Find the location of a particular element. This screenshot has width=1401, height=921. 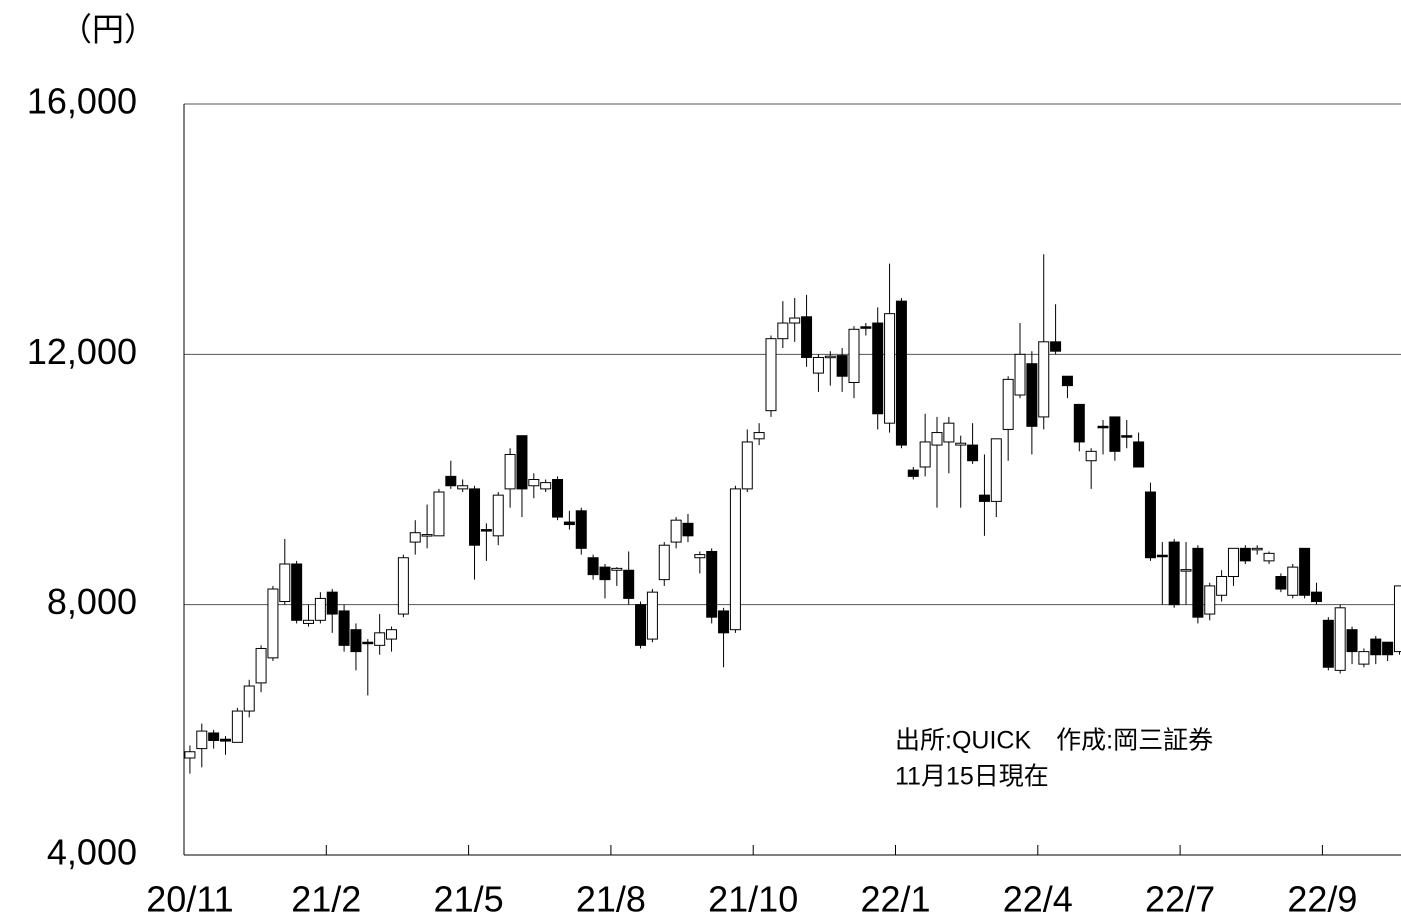

x-tick-label: 21/10 is located at coordinates (753, 899).